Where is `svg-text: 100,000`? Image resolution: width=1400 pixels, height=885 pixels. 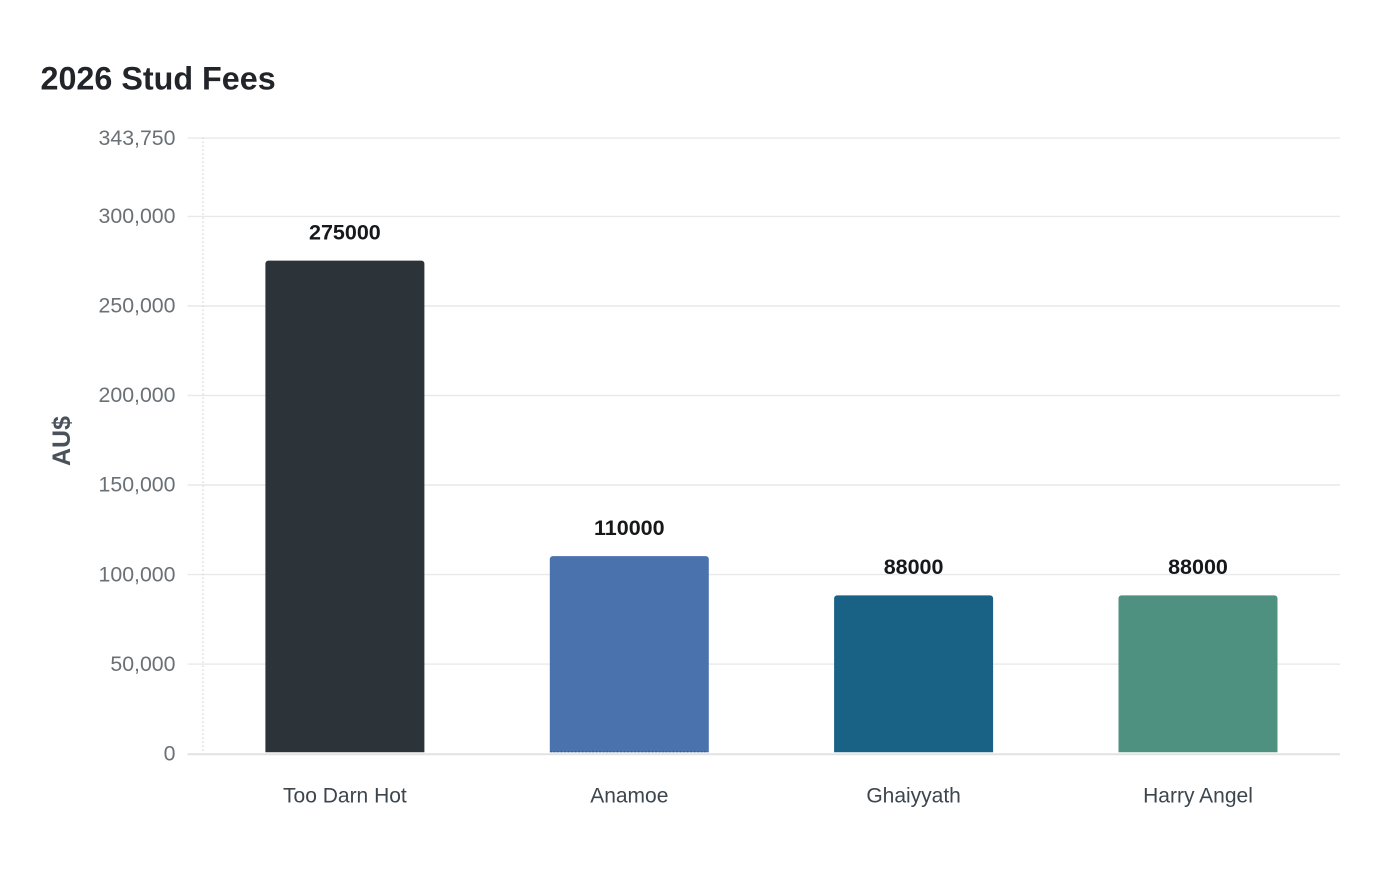 svg-text: 100,000 is located at coordinates (137, 574).